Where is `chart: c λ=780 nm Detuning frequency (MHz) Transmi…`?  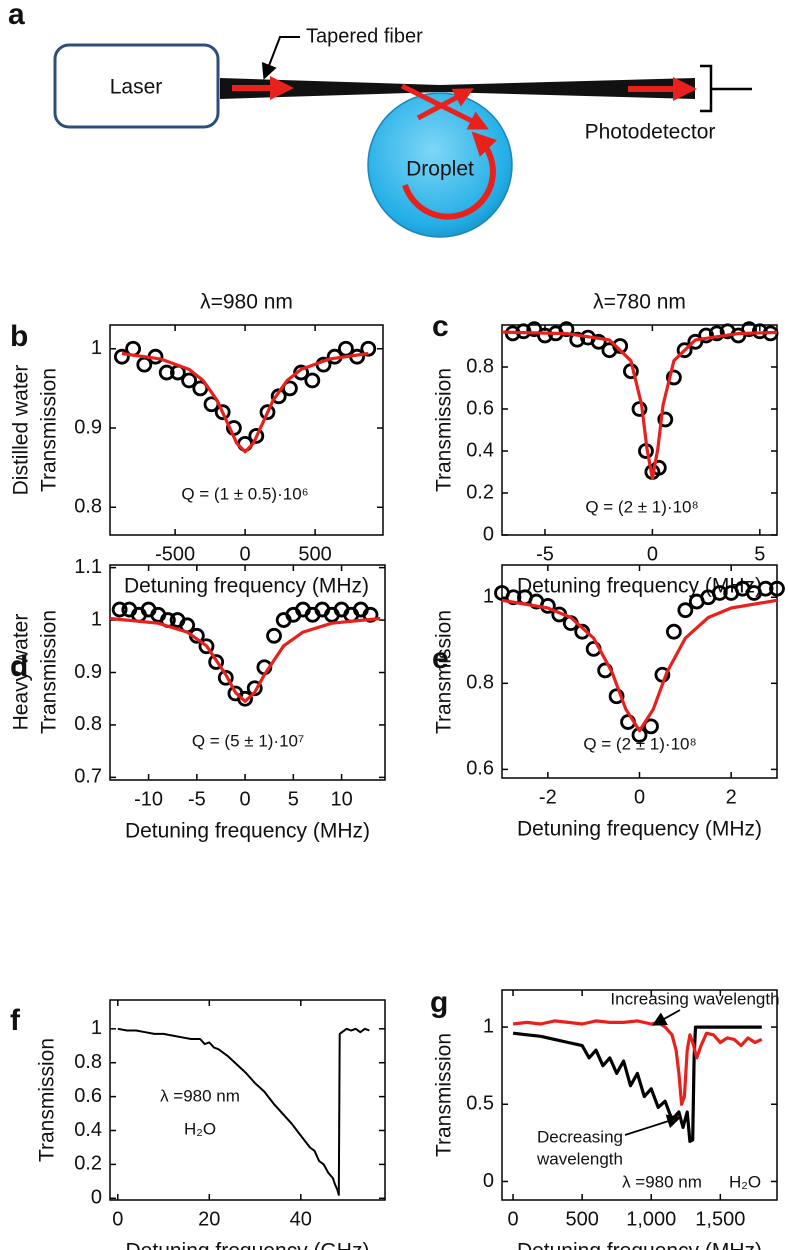 chart: c λ=780 nm Detuning frequency (MHz) Transmi… is located at coordinates (605, 444).